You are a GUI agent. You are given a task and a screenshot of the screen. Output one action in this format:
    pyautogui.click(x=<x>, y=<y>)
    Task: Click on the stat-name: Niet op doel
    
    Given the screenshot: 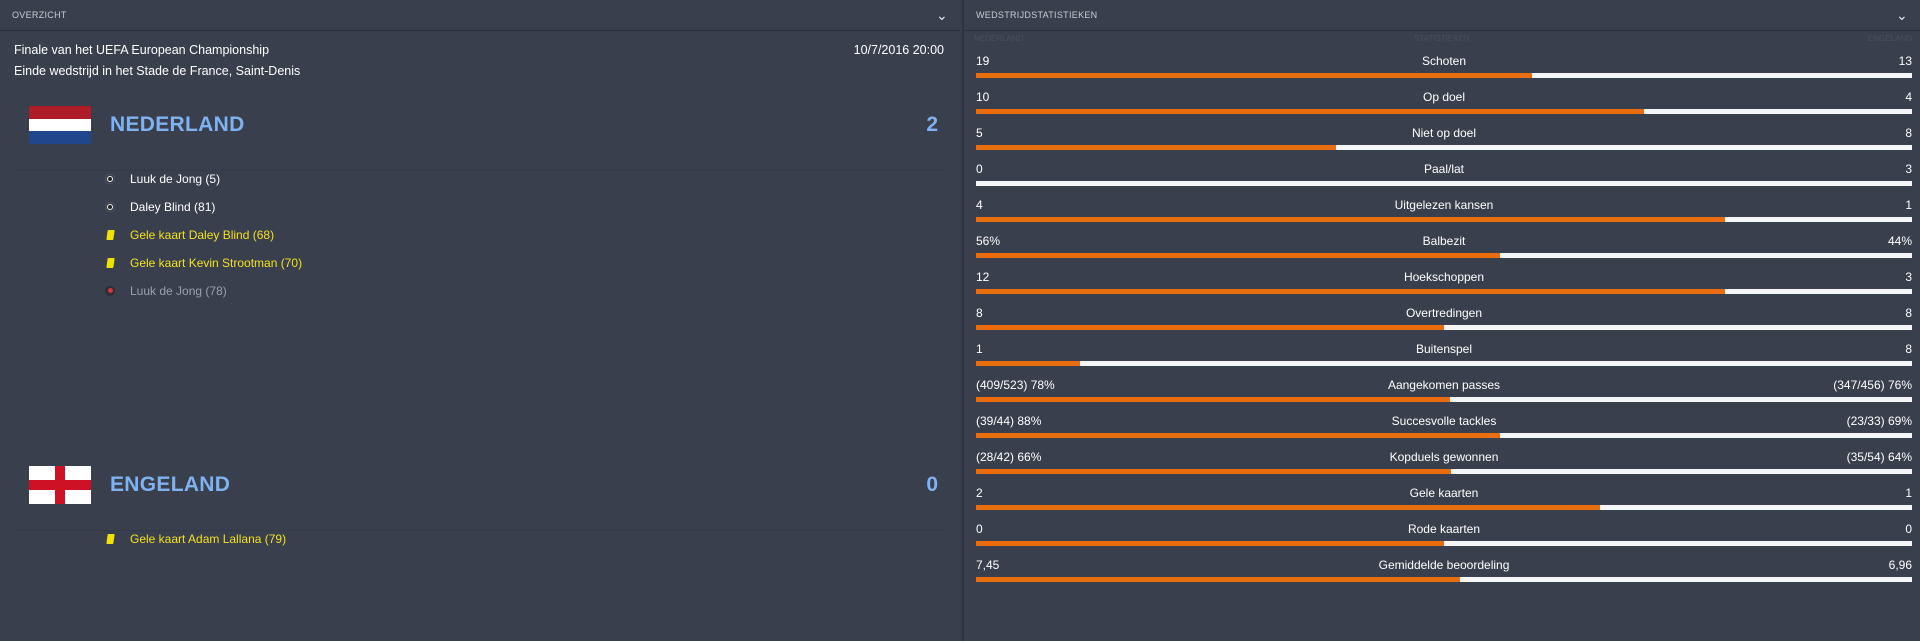 What is the action you would take?
    pyautogui.click(x=1444, y=133)
    